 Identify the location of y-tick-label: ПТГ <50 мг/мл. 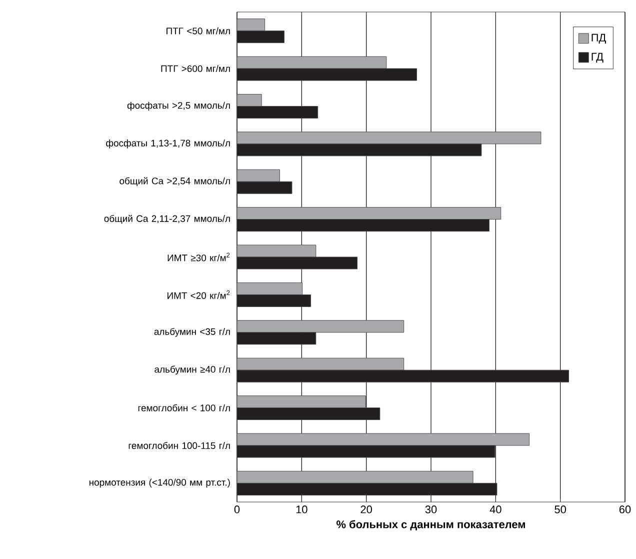
(198, 30).